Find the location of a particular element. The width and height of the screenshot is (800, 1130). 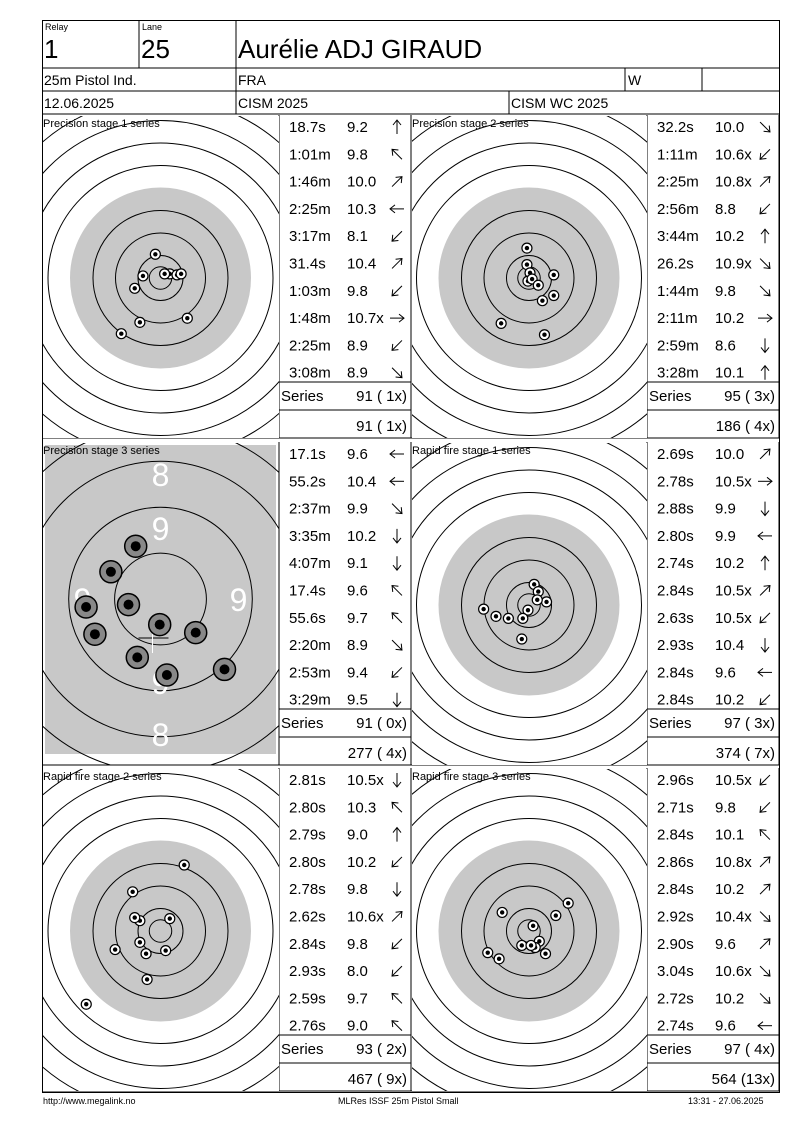

series-title: Rapid fire stage 3 series is located at coordinates (471, 777).